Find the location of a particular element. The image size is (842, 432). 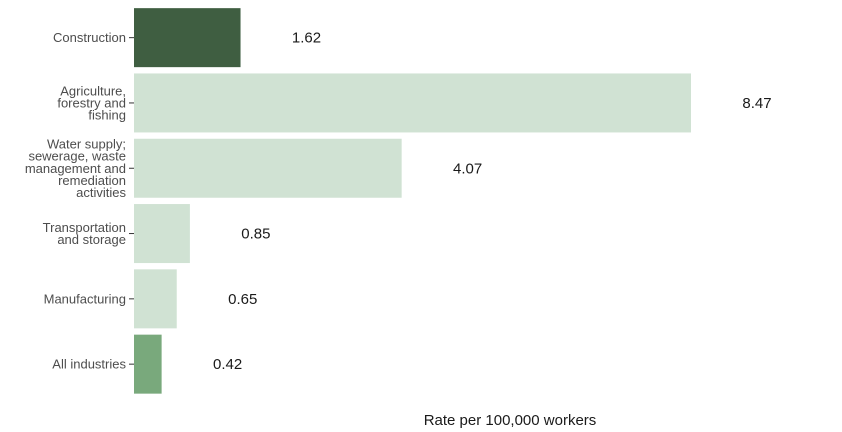

category-label-line: Manufacturing is located at coordinates (85, 298).